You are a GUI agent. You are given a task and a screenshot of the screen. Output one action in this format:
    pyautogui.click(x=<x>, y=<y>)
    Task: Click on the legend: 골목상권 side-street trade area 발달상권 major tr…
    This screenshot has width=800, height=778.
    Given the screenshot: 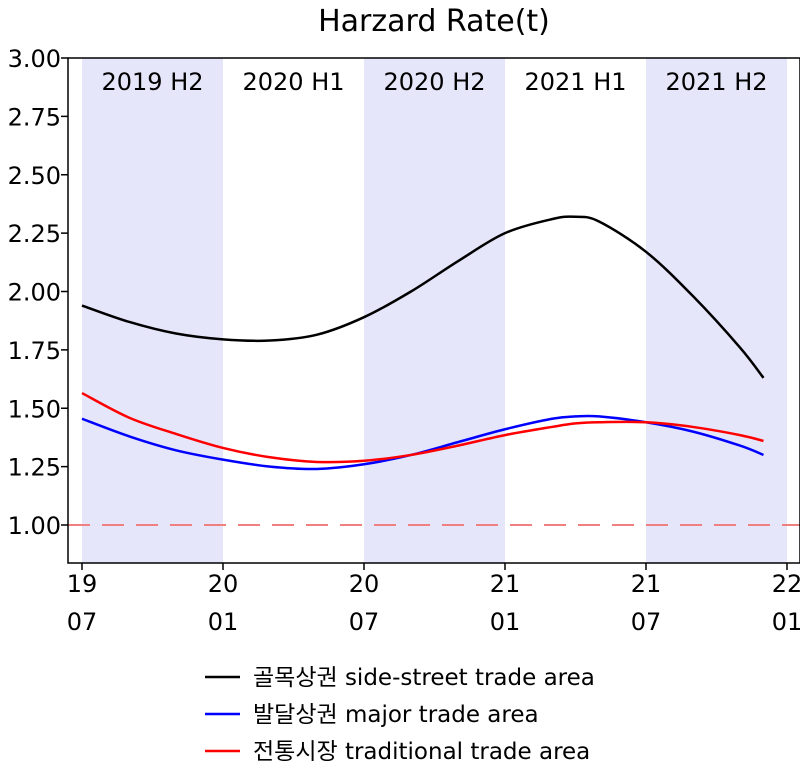 What is the action you would take?
    pyautogui.click(x=400, y=715)
    